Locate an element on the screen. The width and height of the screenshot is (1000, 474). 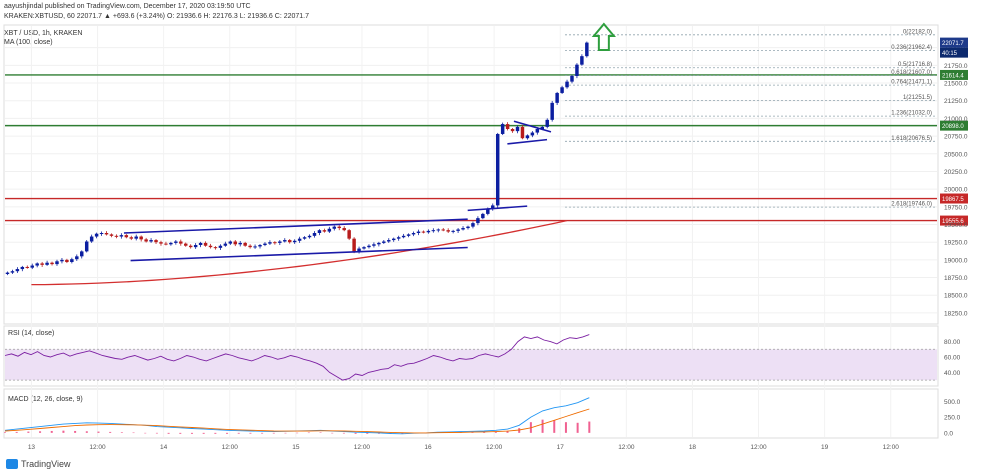
rsi-tick-label: 40.00 is located at coordinates (952, 373).